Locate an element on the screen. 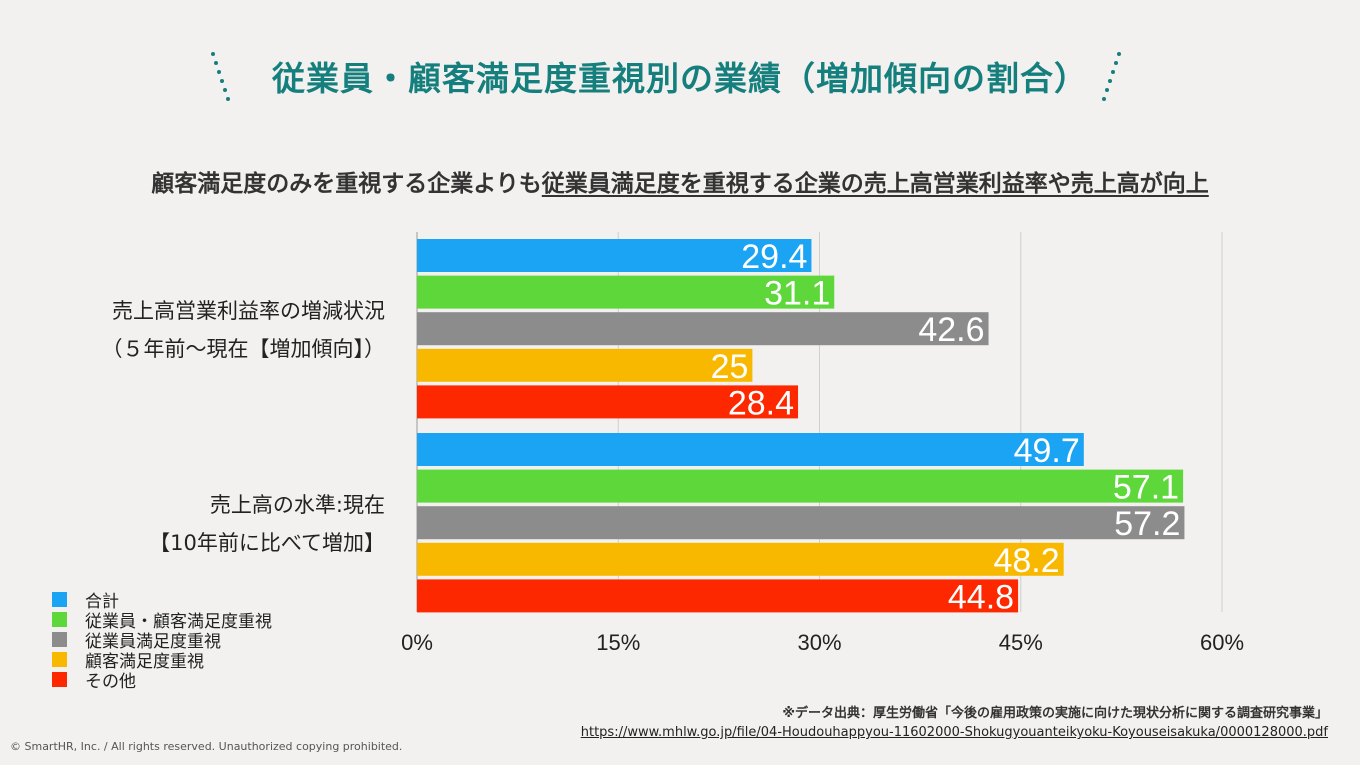 The image size is (1360, 765). bar-value-label: 48.2 is located at coordinates (1026, 561).